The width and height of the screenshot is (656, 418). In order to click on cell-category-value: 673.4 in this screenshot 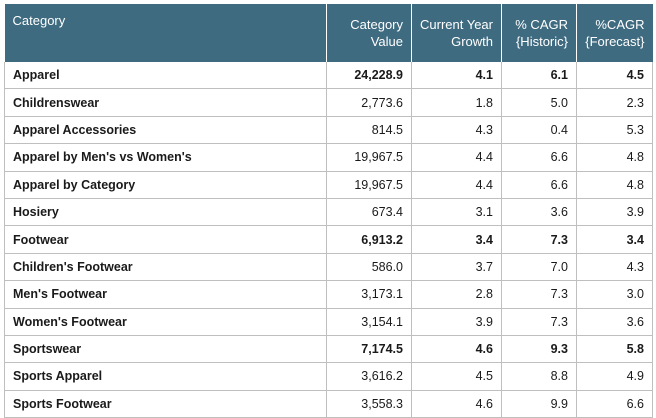, I will do `click(369, 212)`.